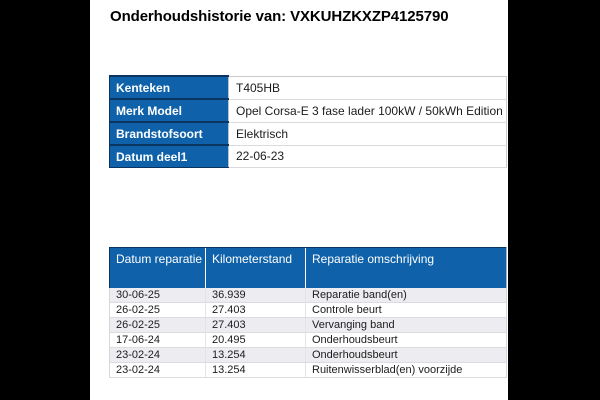 The width and height of the screenshot is (600, 400). I want to click on vehicle-value-cell: 22-06-23, so click(367, 156).